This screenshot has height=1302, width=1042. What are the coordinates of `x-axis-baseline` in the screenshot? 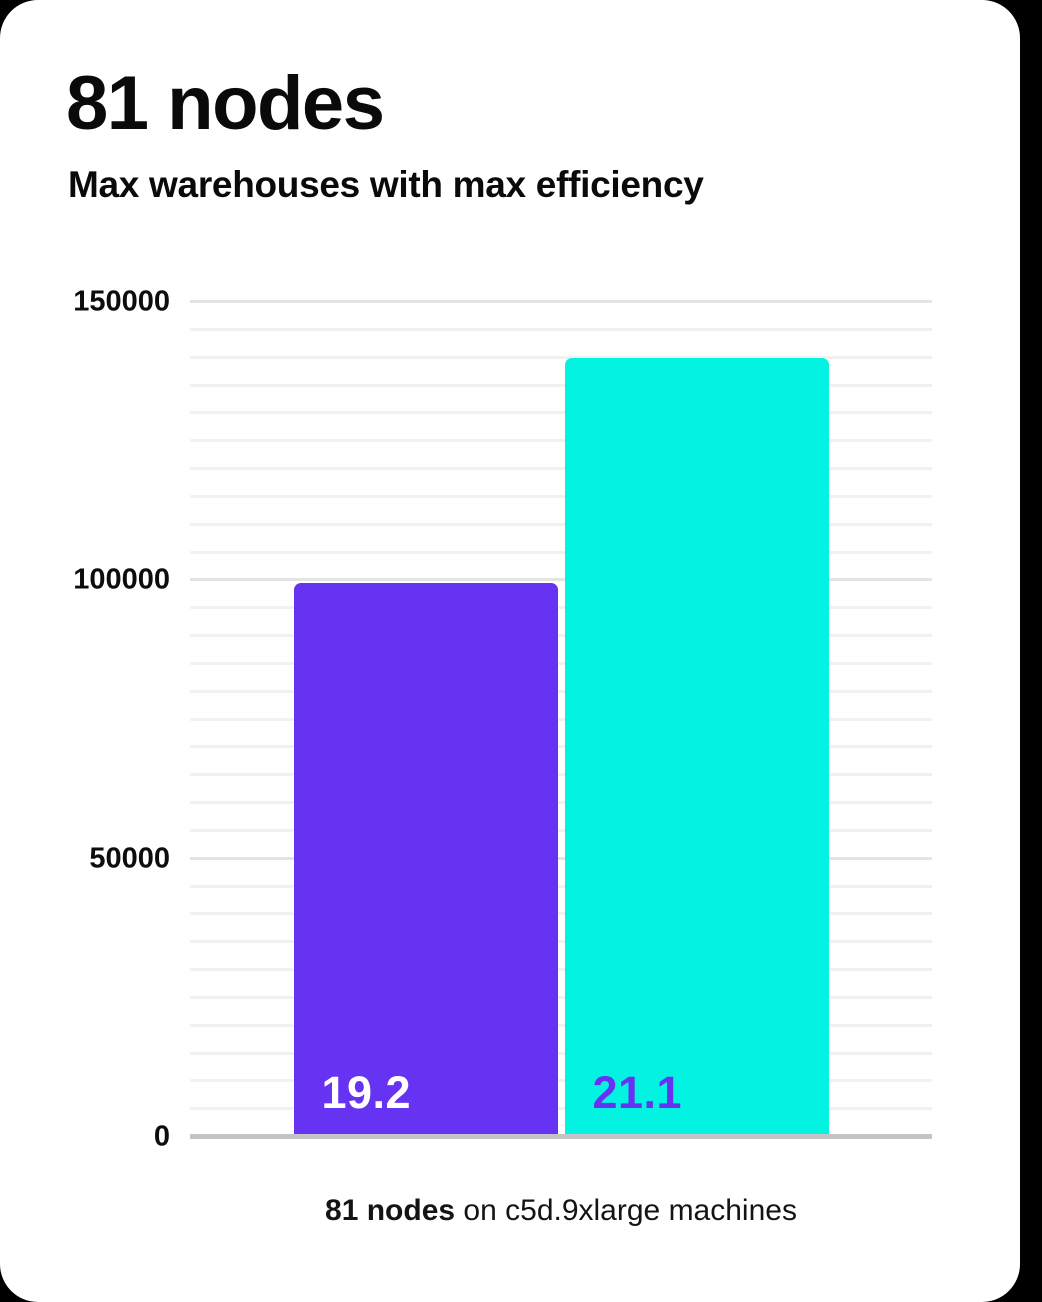 It's located at (561, 1136).